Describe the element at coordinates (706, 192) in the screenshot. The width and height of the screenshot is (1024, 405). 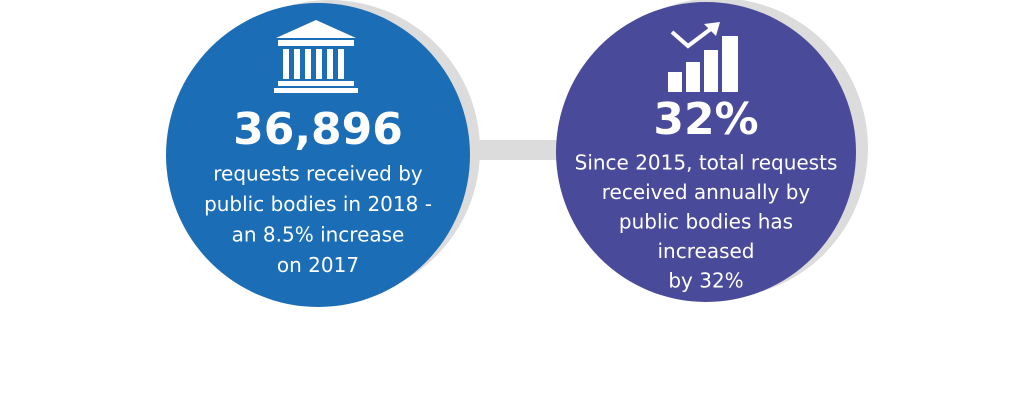
I see `description-line: received annually by` at that location.